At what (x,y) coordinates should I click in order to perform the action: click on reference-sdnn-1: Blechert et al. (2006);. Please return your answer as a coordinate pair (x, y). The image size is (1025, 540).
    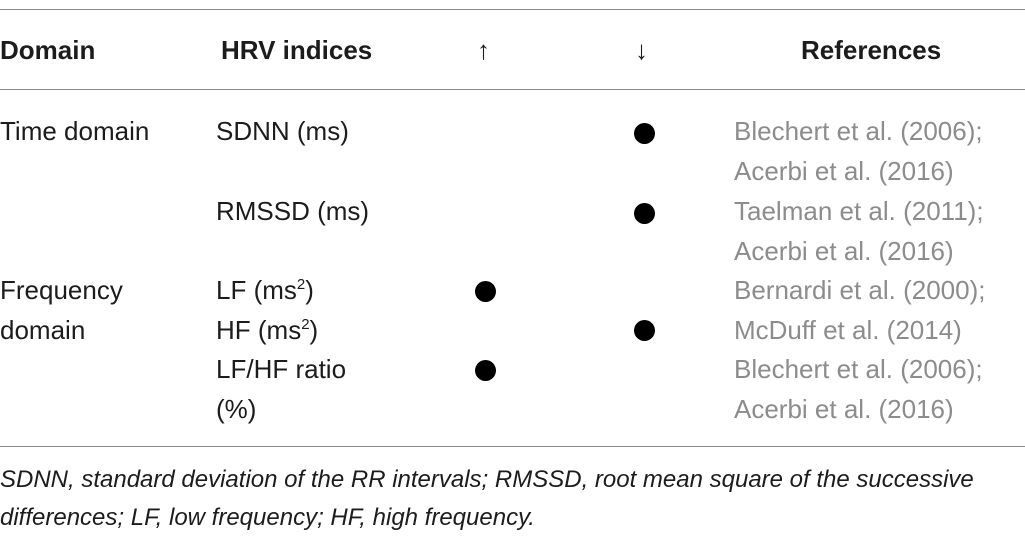
    Looking at the image, I should click on (858, 131).